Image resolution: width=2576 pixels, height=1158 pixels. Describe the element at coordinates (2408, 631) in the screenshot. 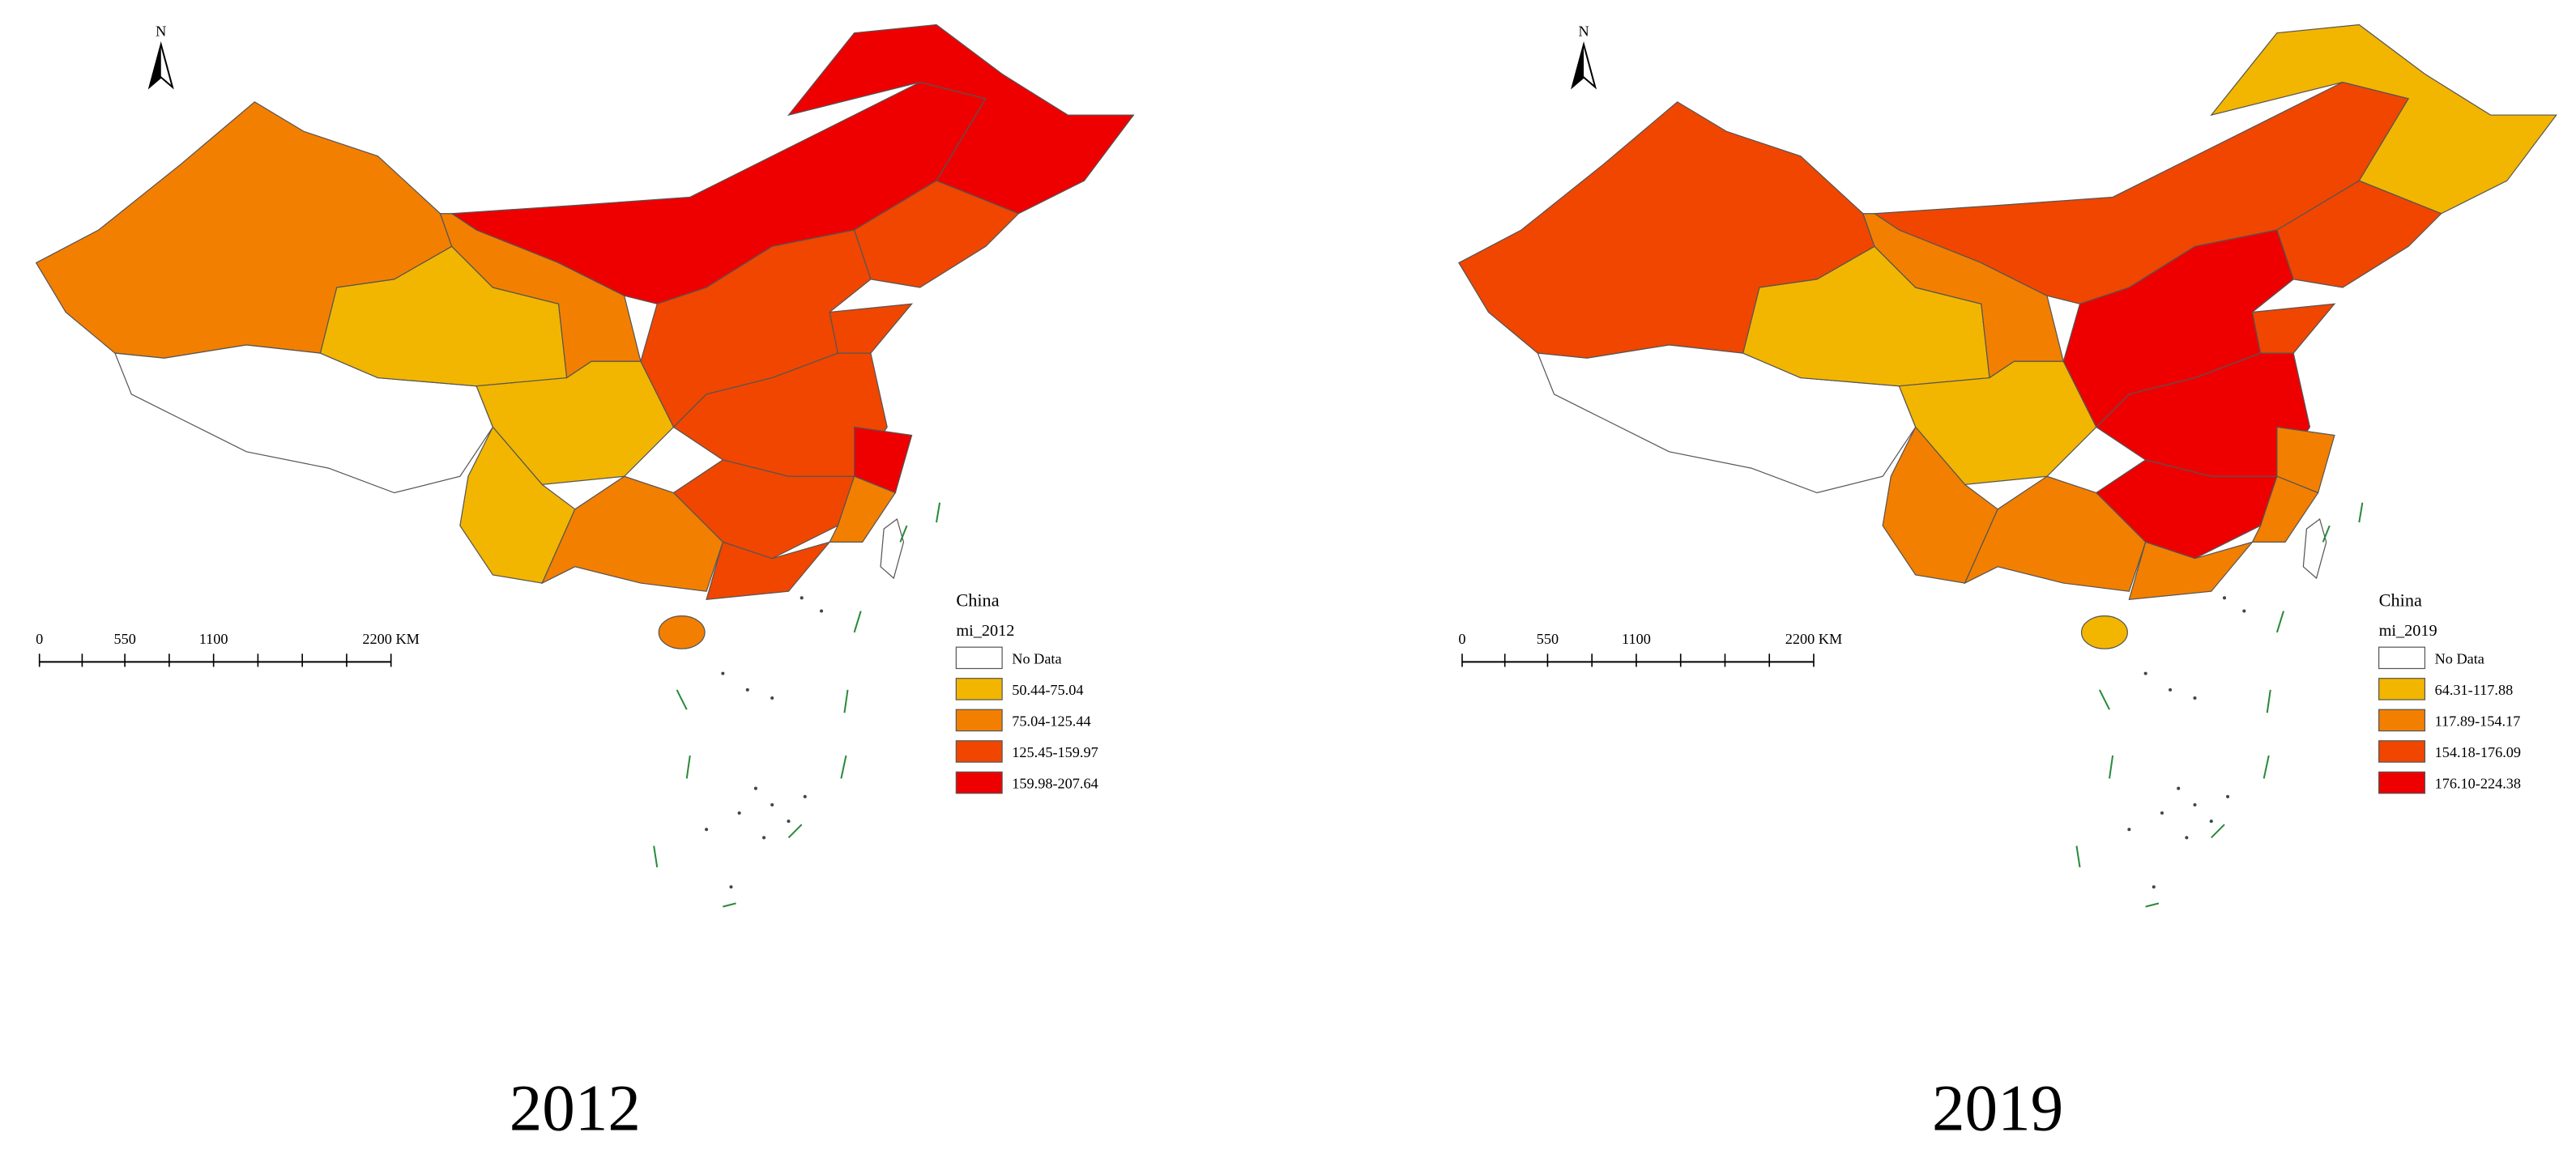

I see `legend-field: mi_2019` at that location.